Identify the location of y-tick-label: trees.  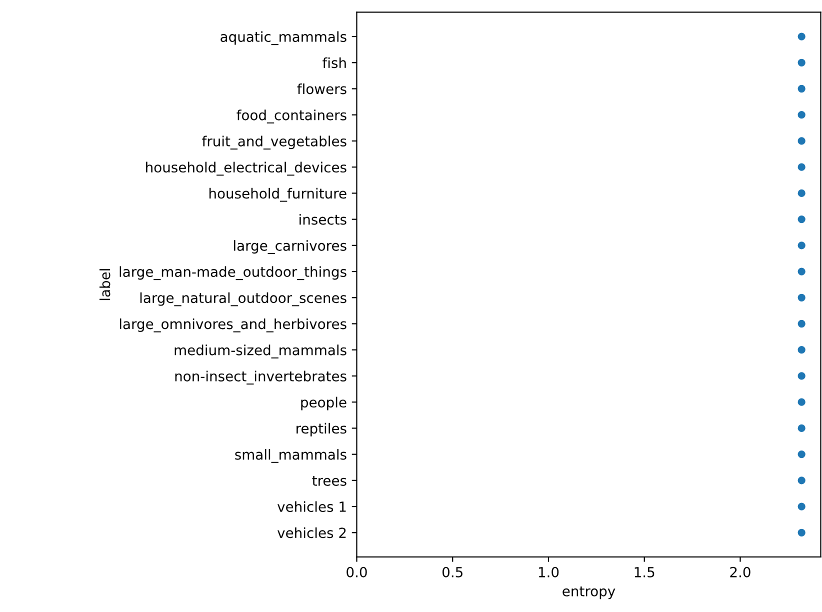
(329, 481).